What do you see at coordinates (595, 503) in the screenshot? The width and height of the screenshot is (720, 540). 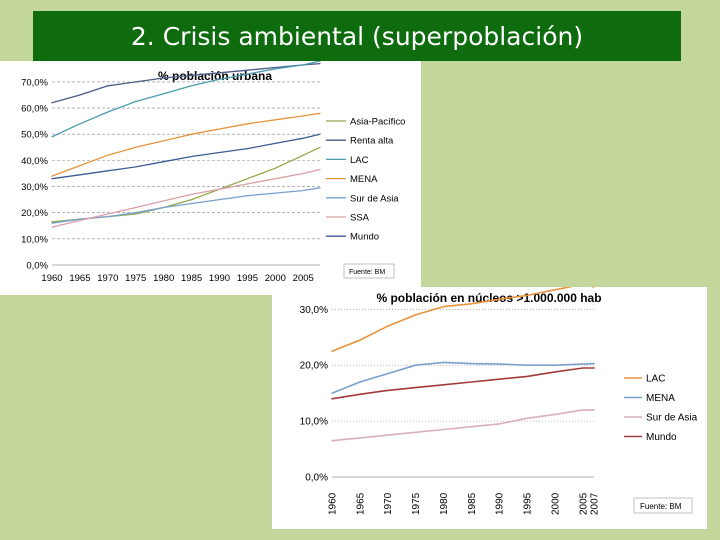 I see `x-tick-label: 2007` at bounding box center [595, 503].